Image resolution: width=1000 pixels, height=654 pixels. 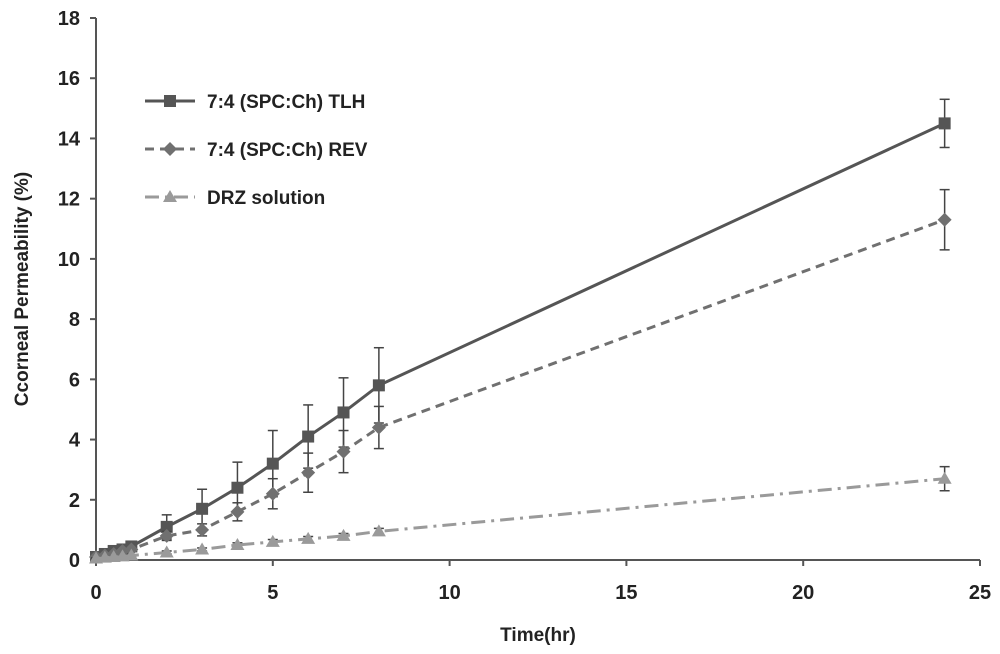 What do you see at coordinates (95, 593) in the screenshot?
I see `x-tick-label: 0` at bounding box center [95, 593].